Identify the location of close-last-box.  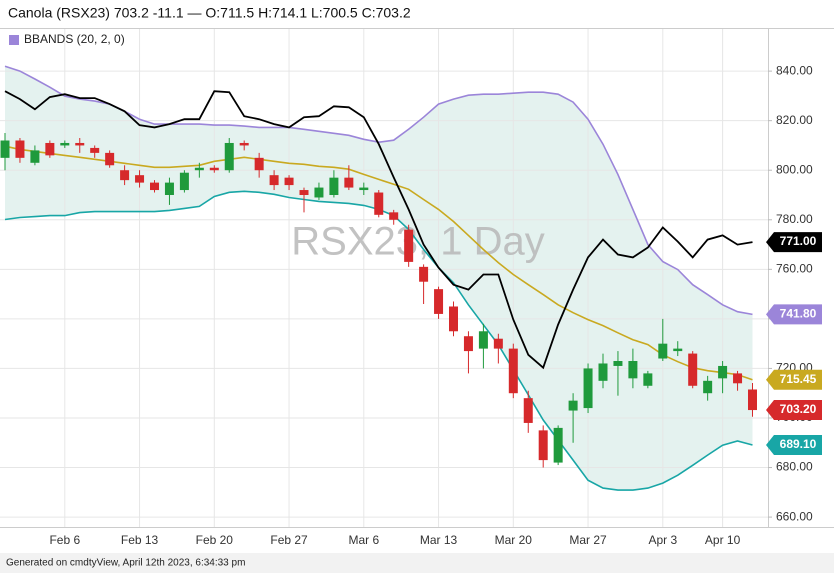
(794, 410).